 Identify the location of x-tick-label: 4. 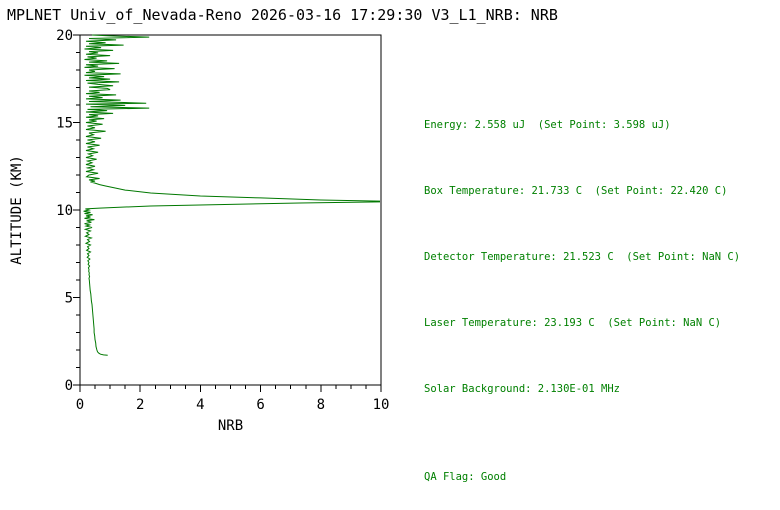
(200, 405).